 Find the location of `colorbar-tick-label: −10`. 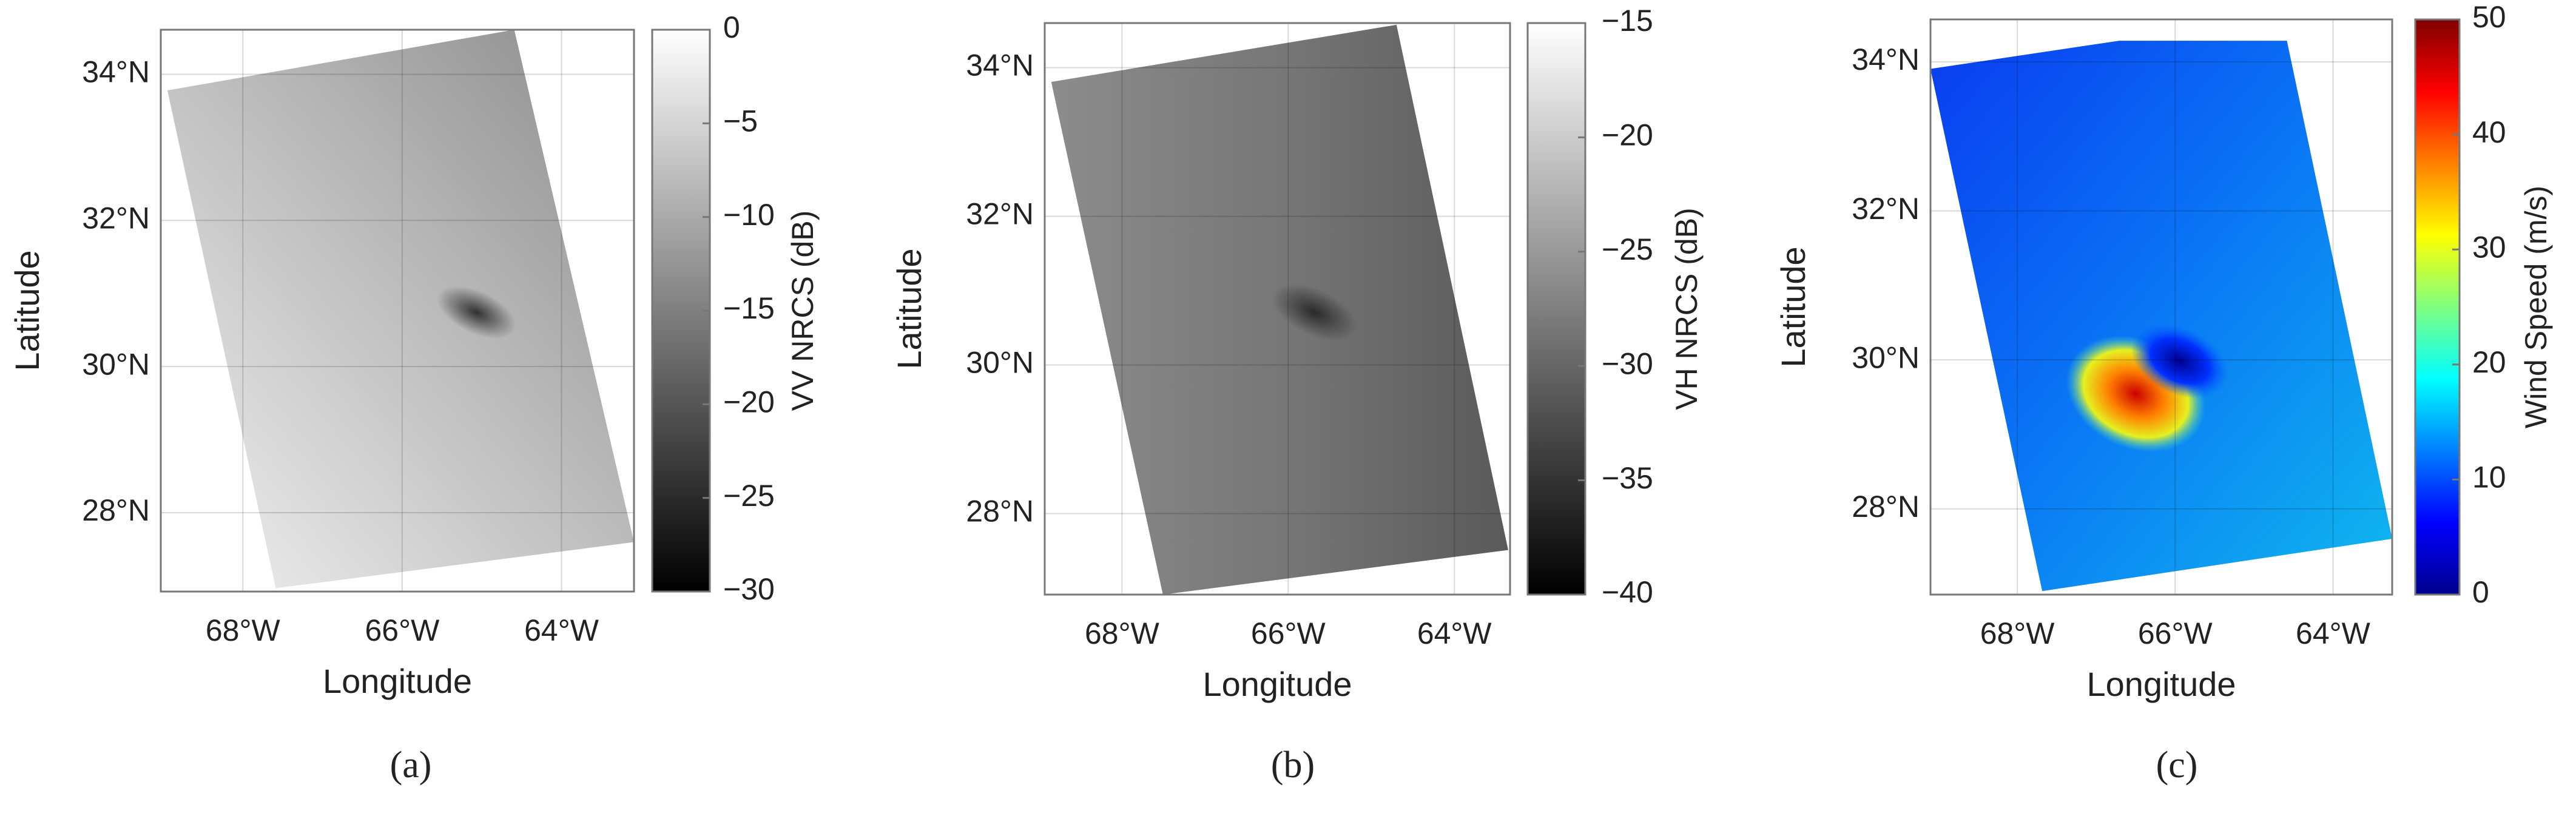

colorbar-tick-label: −10 is located at coordinates (749, 215).